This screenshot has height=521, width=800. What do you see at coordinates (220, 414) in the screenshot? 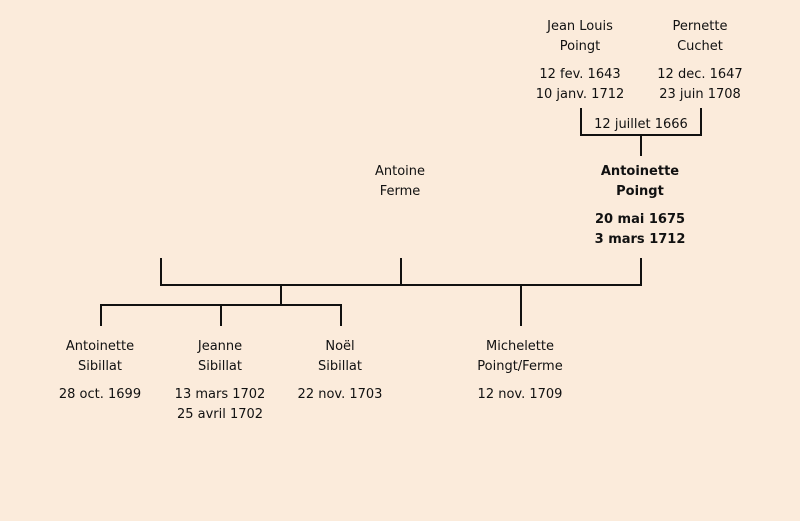
I see `death-date: 25 avril 1702` at bounding box center [220, 414].